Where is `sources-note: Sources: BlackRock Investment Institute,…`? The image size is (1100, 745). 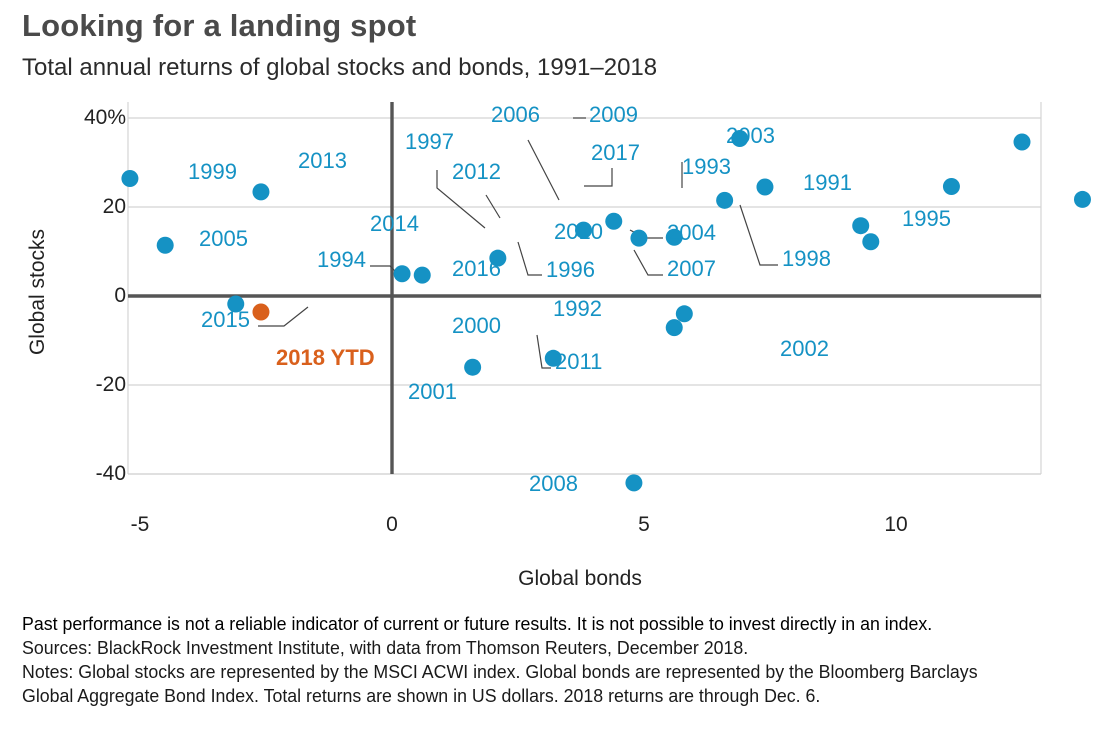
sources-note: Sources: BlackRock Investment Institute,… is located at coordinates (385, 647).